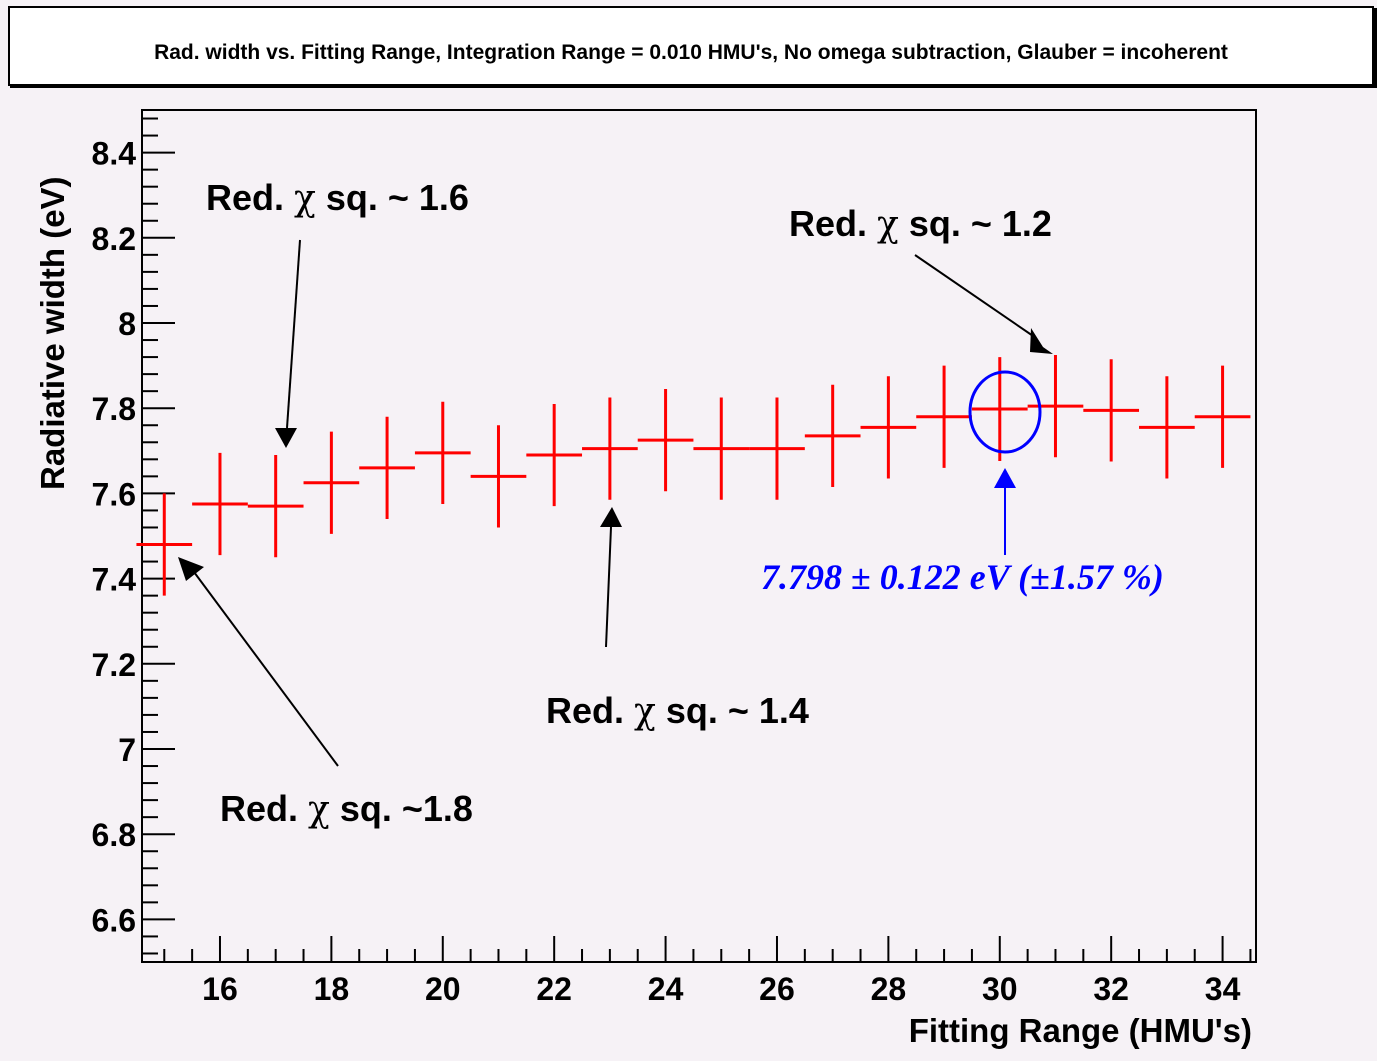 The height and width of the screenshot is (1061, 1377). Describe the element at coordinates (337, 198) in the screenshot. I see `annotation-chisq-1-6: Red. χ sq. ~ 1.6` at that location.